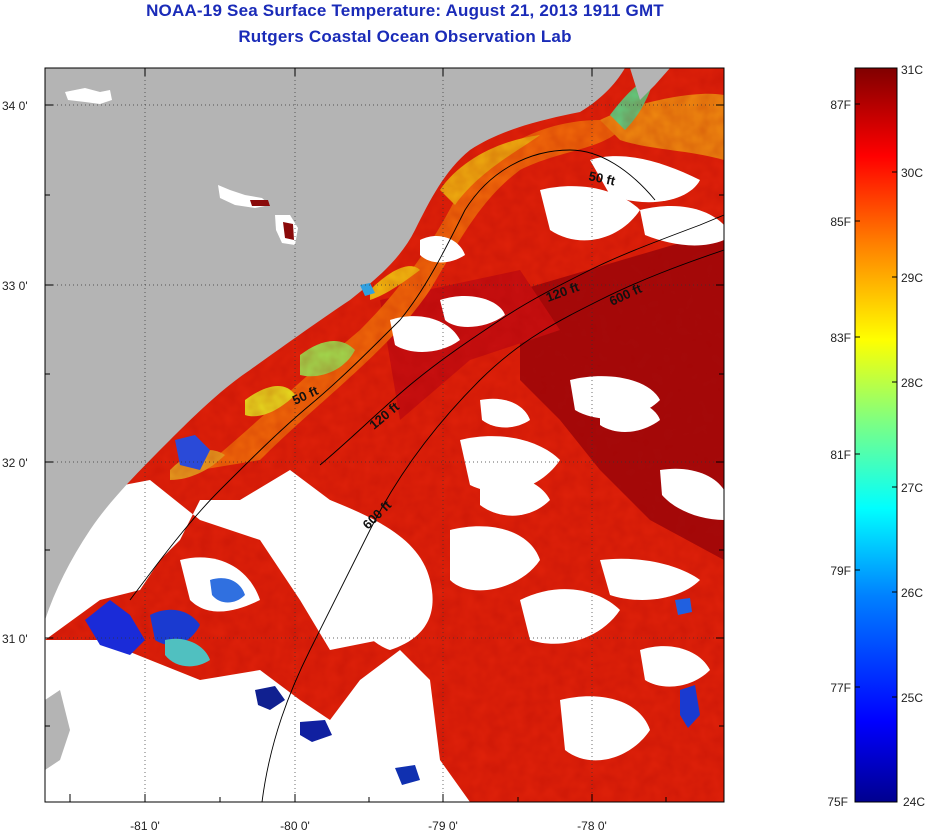 The height and width of the screenshot is (832, 936). I want to click on lon-label-79: -79 0', so click(443, 825).